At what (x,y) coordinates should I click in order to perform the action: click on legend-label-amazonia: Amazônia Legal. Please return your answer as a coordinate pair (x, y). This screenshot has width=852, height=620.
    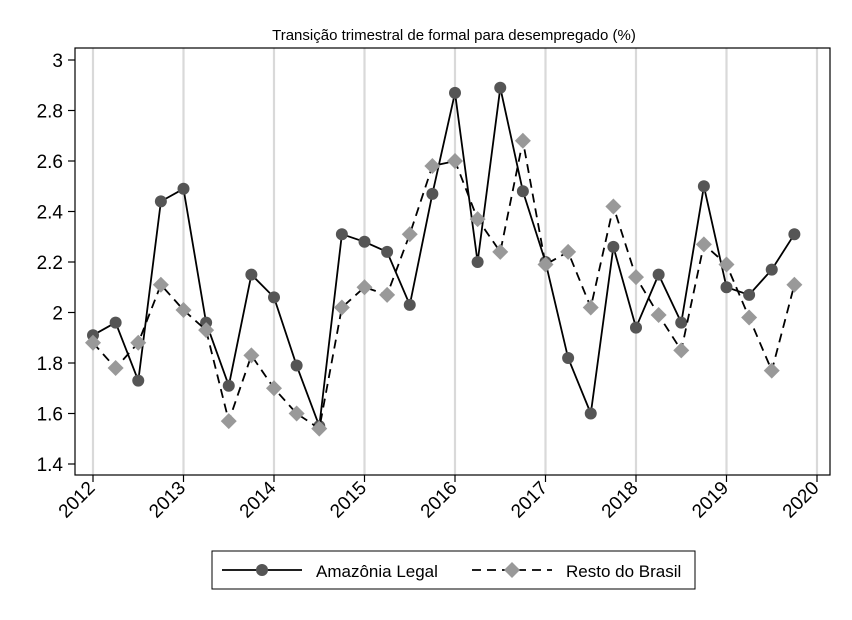
    Looking at the image, I should click on (377, 571).